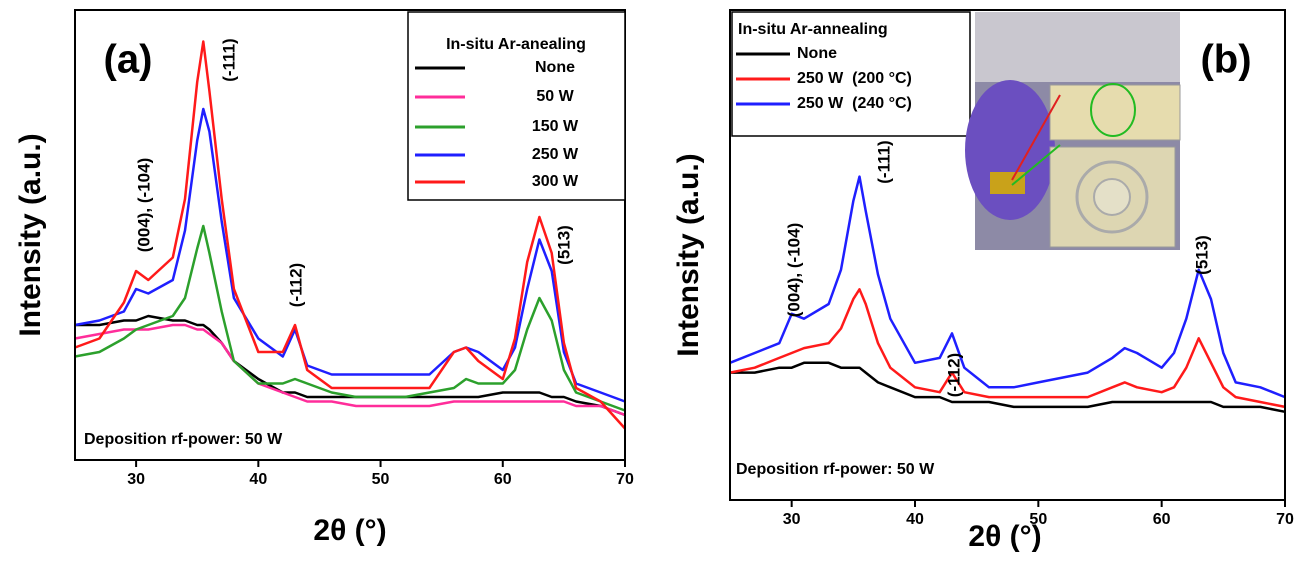 Image resolution: width=1302 pixels, height=561 pixels. I want to click on inset-photo, so click(1073, 131).